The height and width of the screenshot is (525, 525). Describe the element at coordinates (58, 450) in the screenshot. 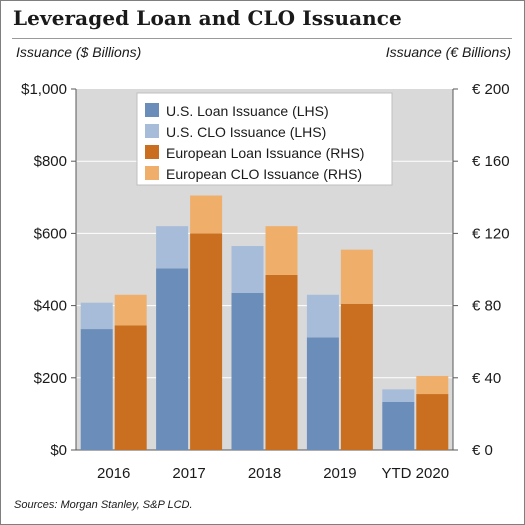

I see `left-tick-label: $0` at that location.